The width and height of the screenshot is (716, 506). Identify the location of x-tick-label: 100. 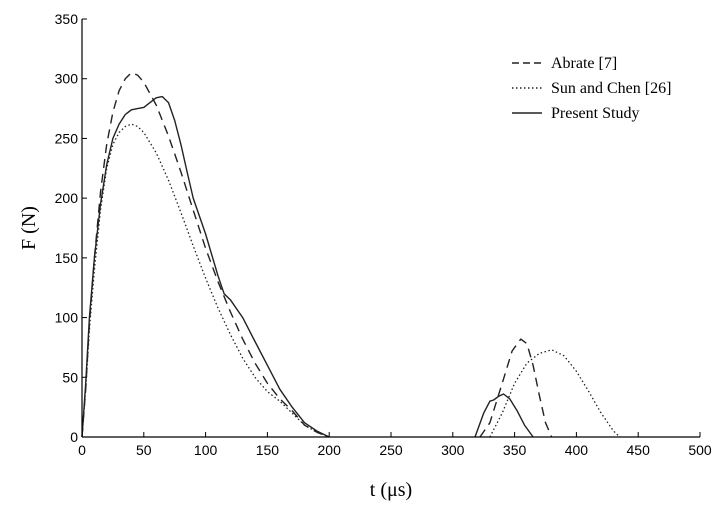
(206, 450).